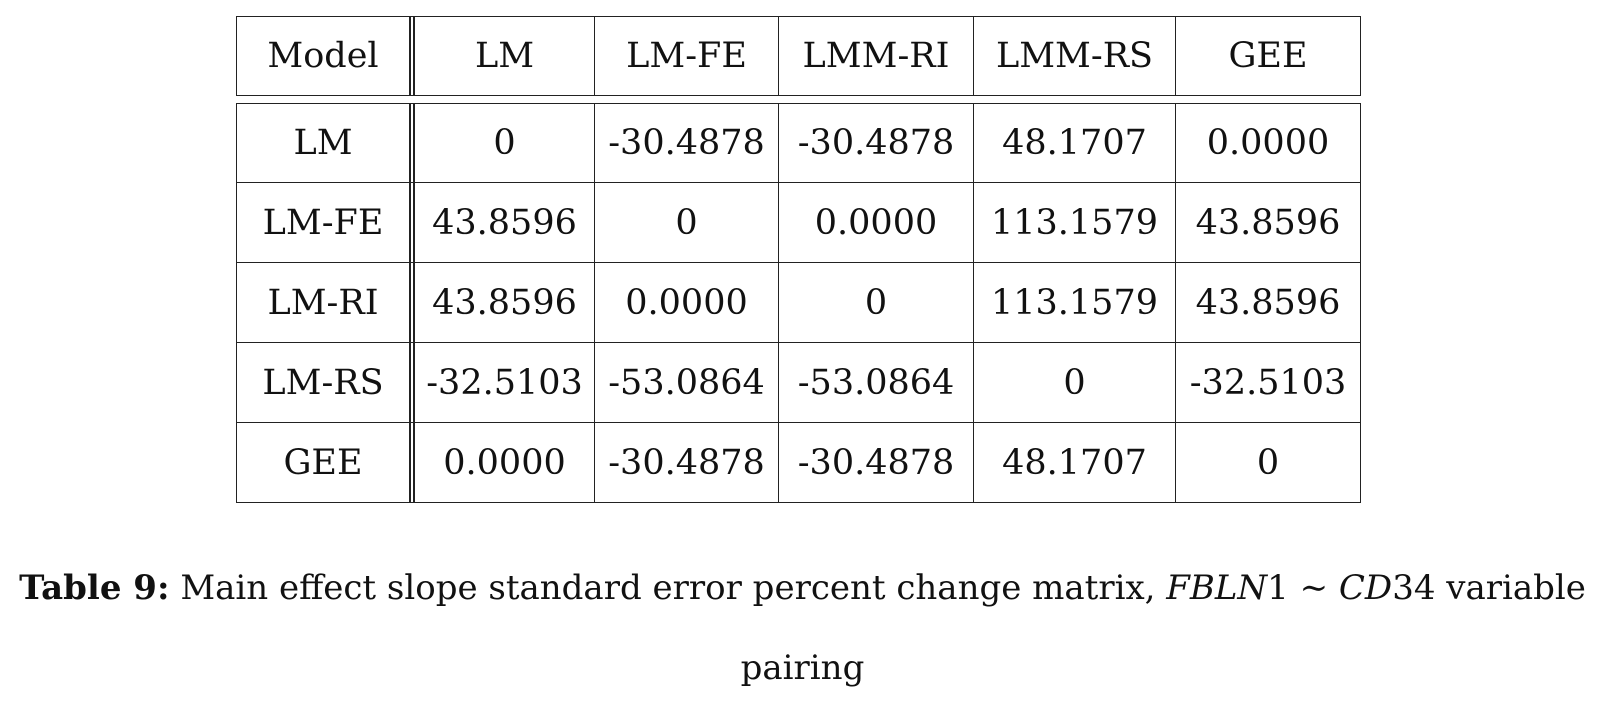 This screenshot has width=1605, height=708. I want to click on row-label: LM-RS, so click(326, 382).